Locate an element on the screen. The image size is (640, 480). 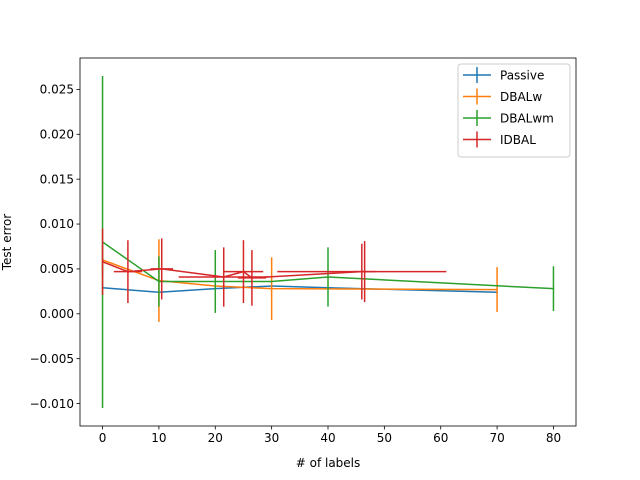
legend-box is located at coordinates (514, 110).